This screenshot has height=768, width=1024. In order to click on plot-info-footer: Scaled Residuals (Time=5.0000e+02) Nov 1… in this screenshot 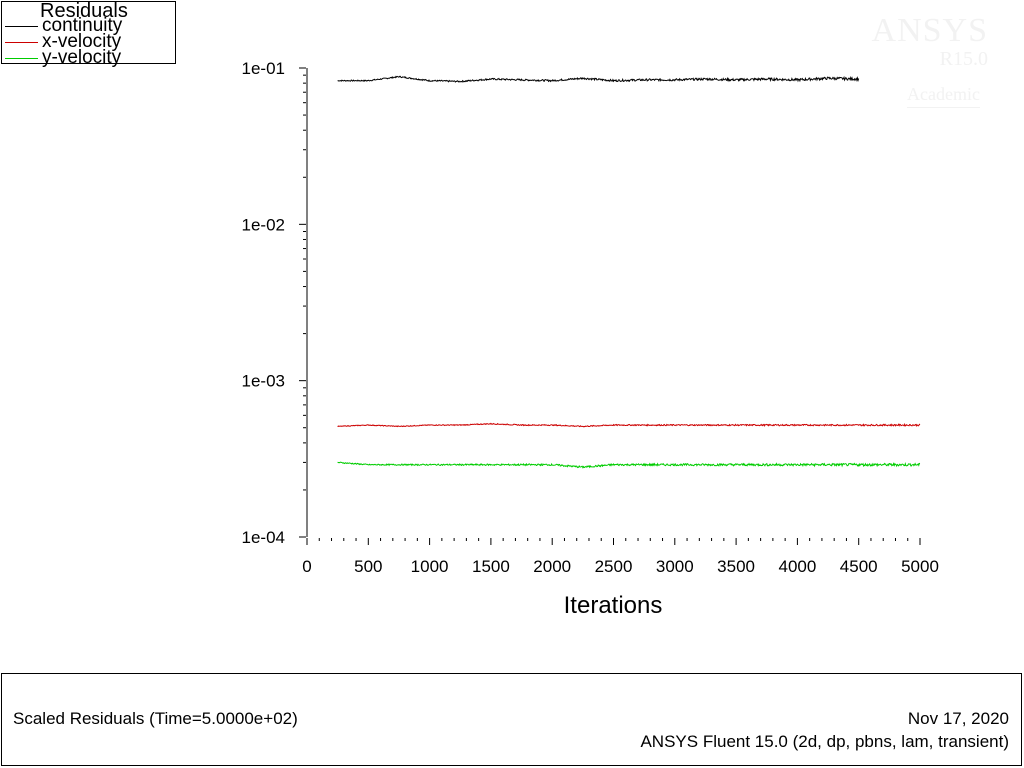, I will do `click(511, 719)`.